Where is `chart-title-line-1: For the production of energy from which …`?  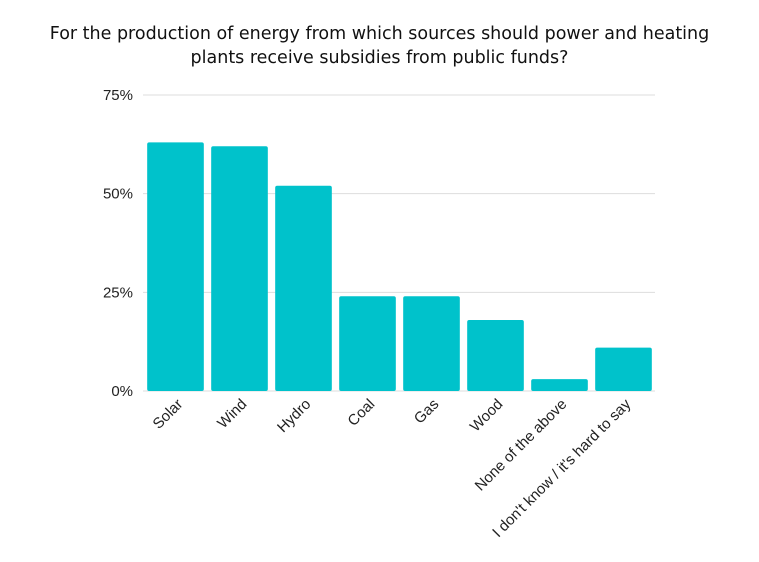 chart-title-line-1: For the production of energy from which … is located at coordinates (379, 34).